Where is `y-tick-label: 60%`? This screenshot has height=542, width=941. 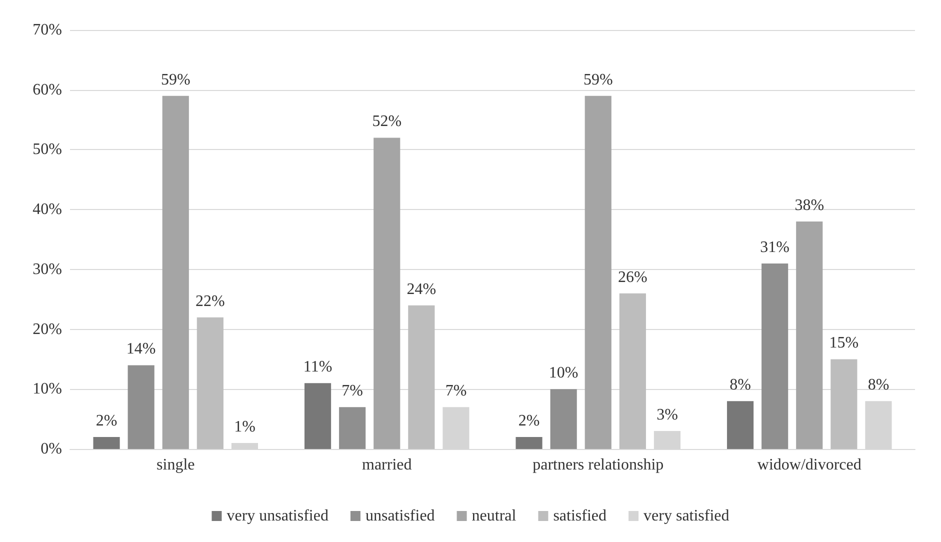
y-tick-label: 60% is located at coordinates (47, 89).